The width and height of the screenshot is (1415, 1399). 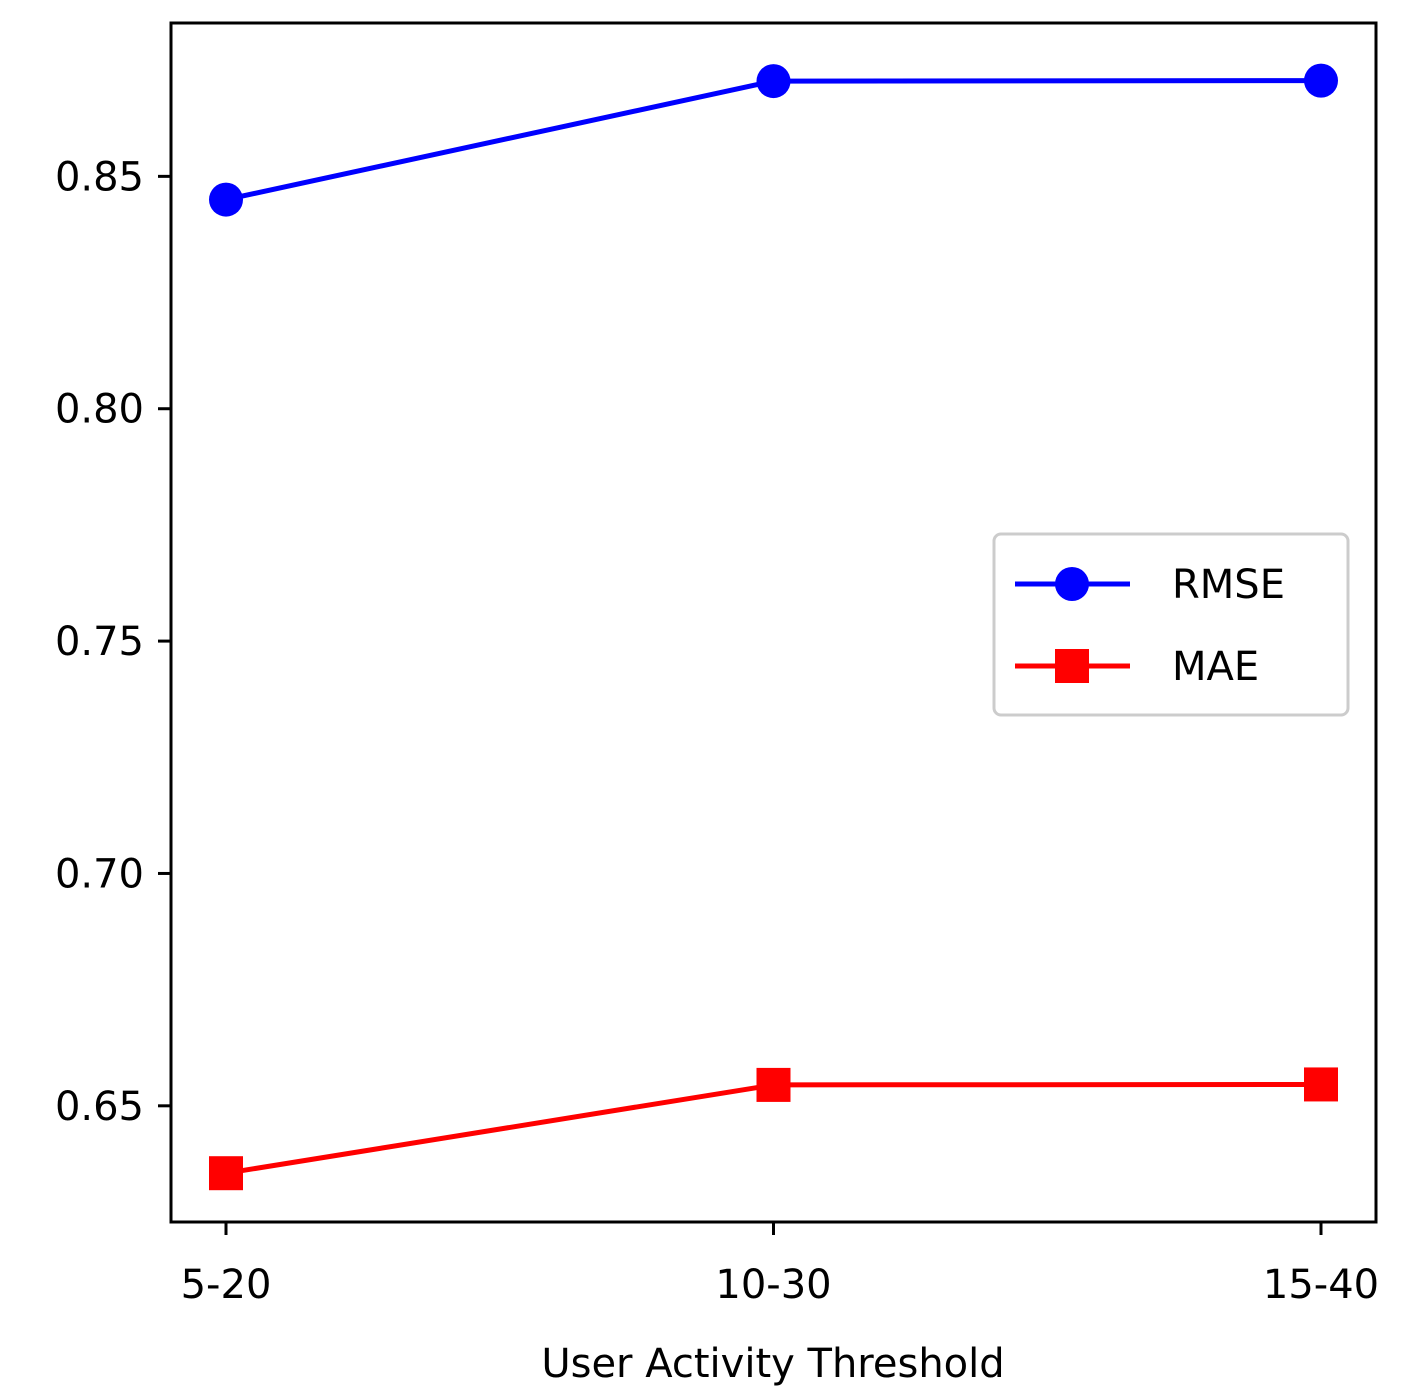 I want to click on y-tick-label: 0.75, so click(x=99, y=642).